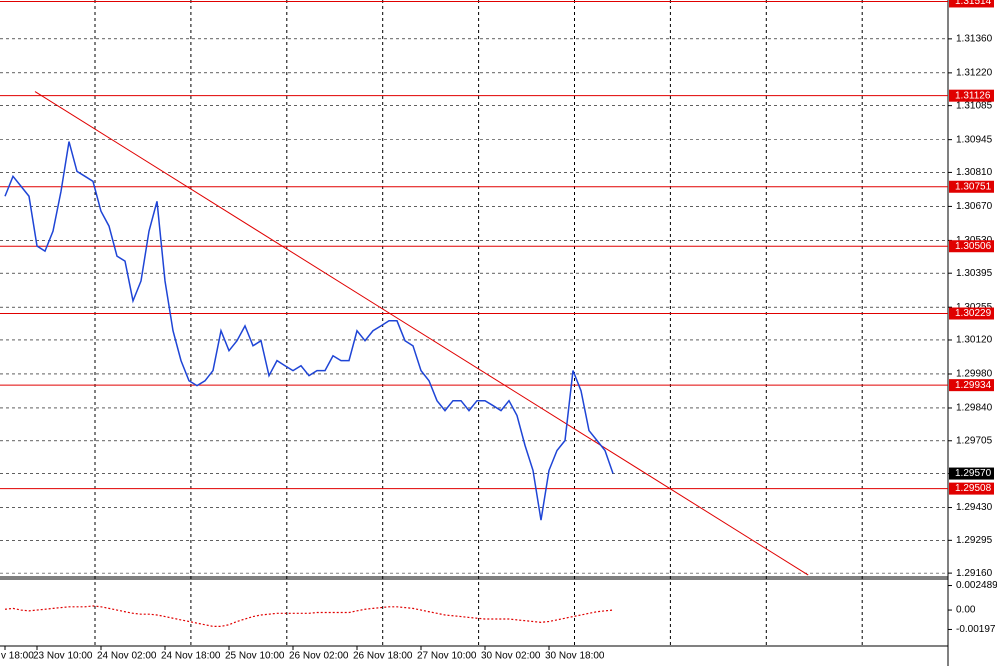  What do you see at coordinates (511, 656) in the screenshot?
I see `x-tick-label: 30 Nov 02:00` at bounding box center [511, 656].